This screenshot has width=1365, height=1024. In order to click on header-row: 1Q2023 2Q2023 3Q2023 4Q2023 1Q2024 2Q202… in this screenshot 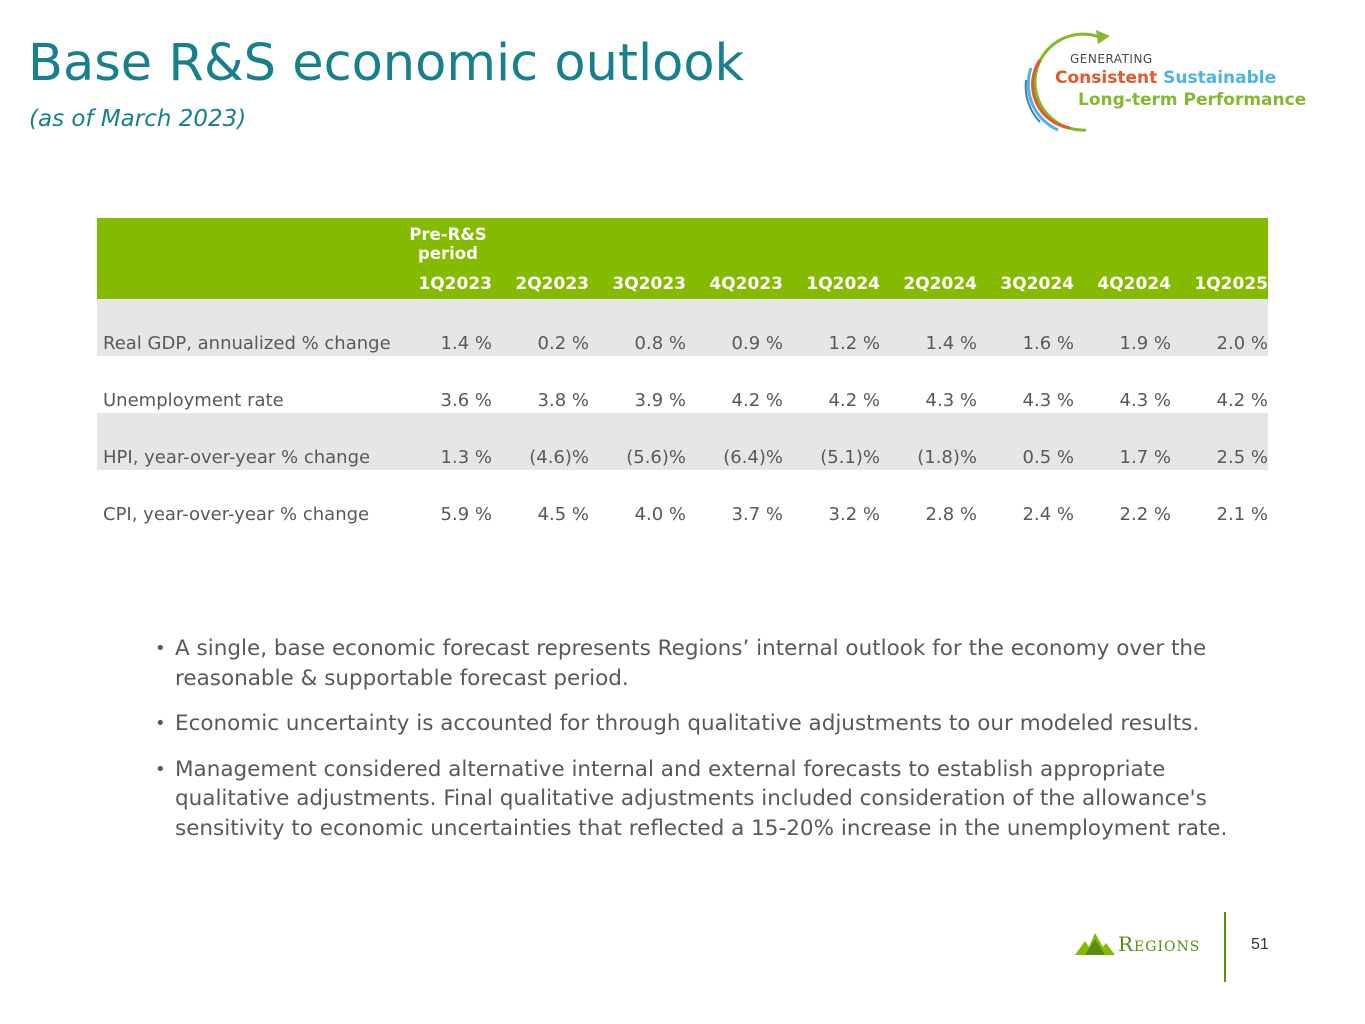, I will do `click(682, 286)`.